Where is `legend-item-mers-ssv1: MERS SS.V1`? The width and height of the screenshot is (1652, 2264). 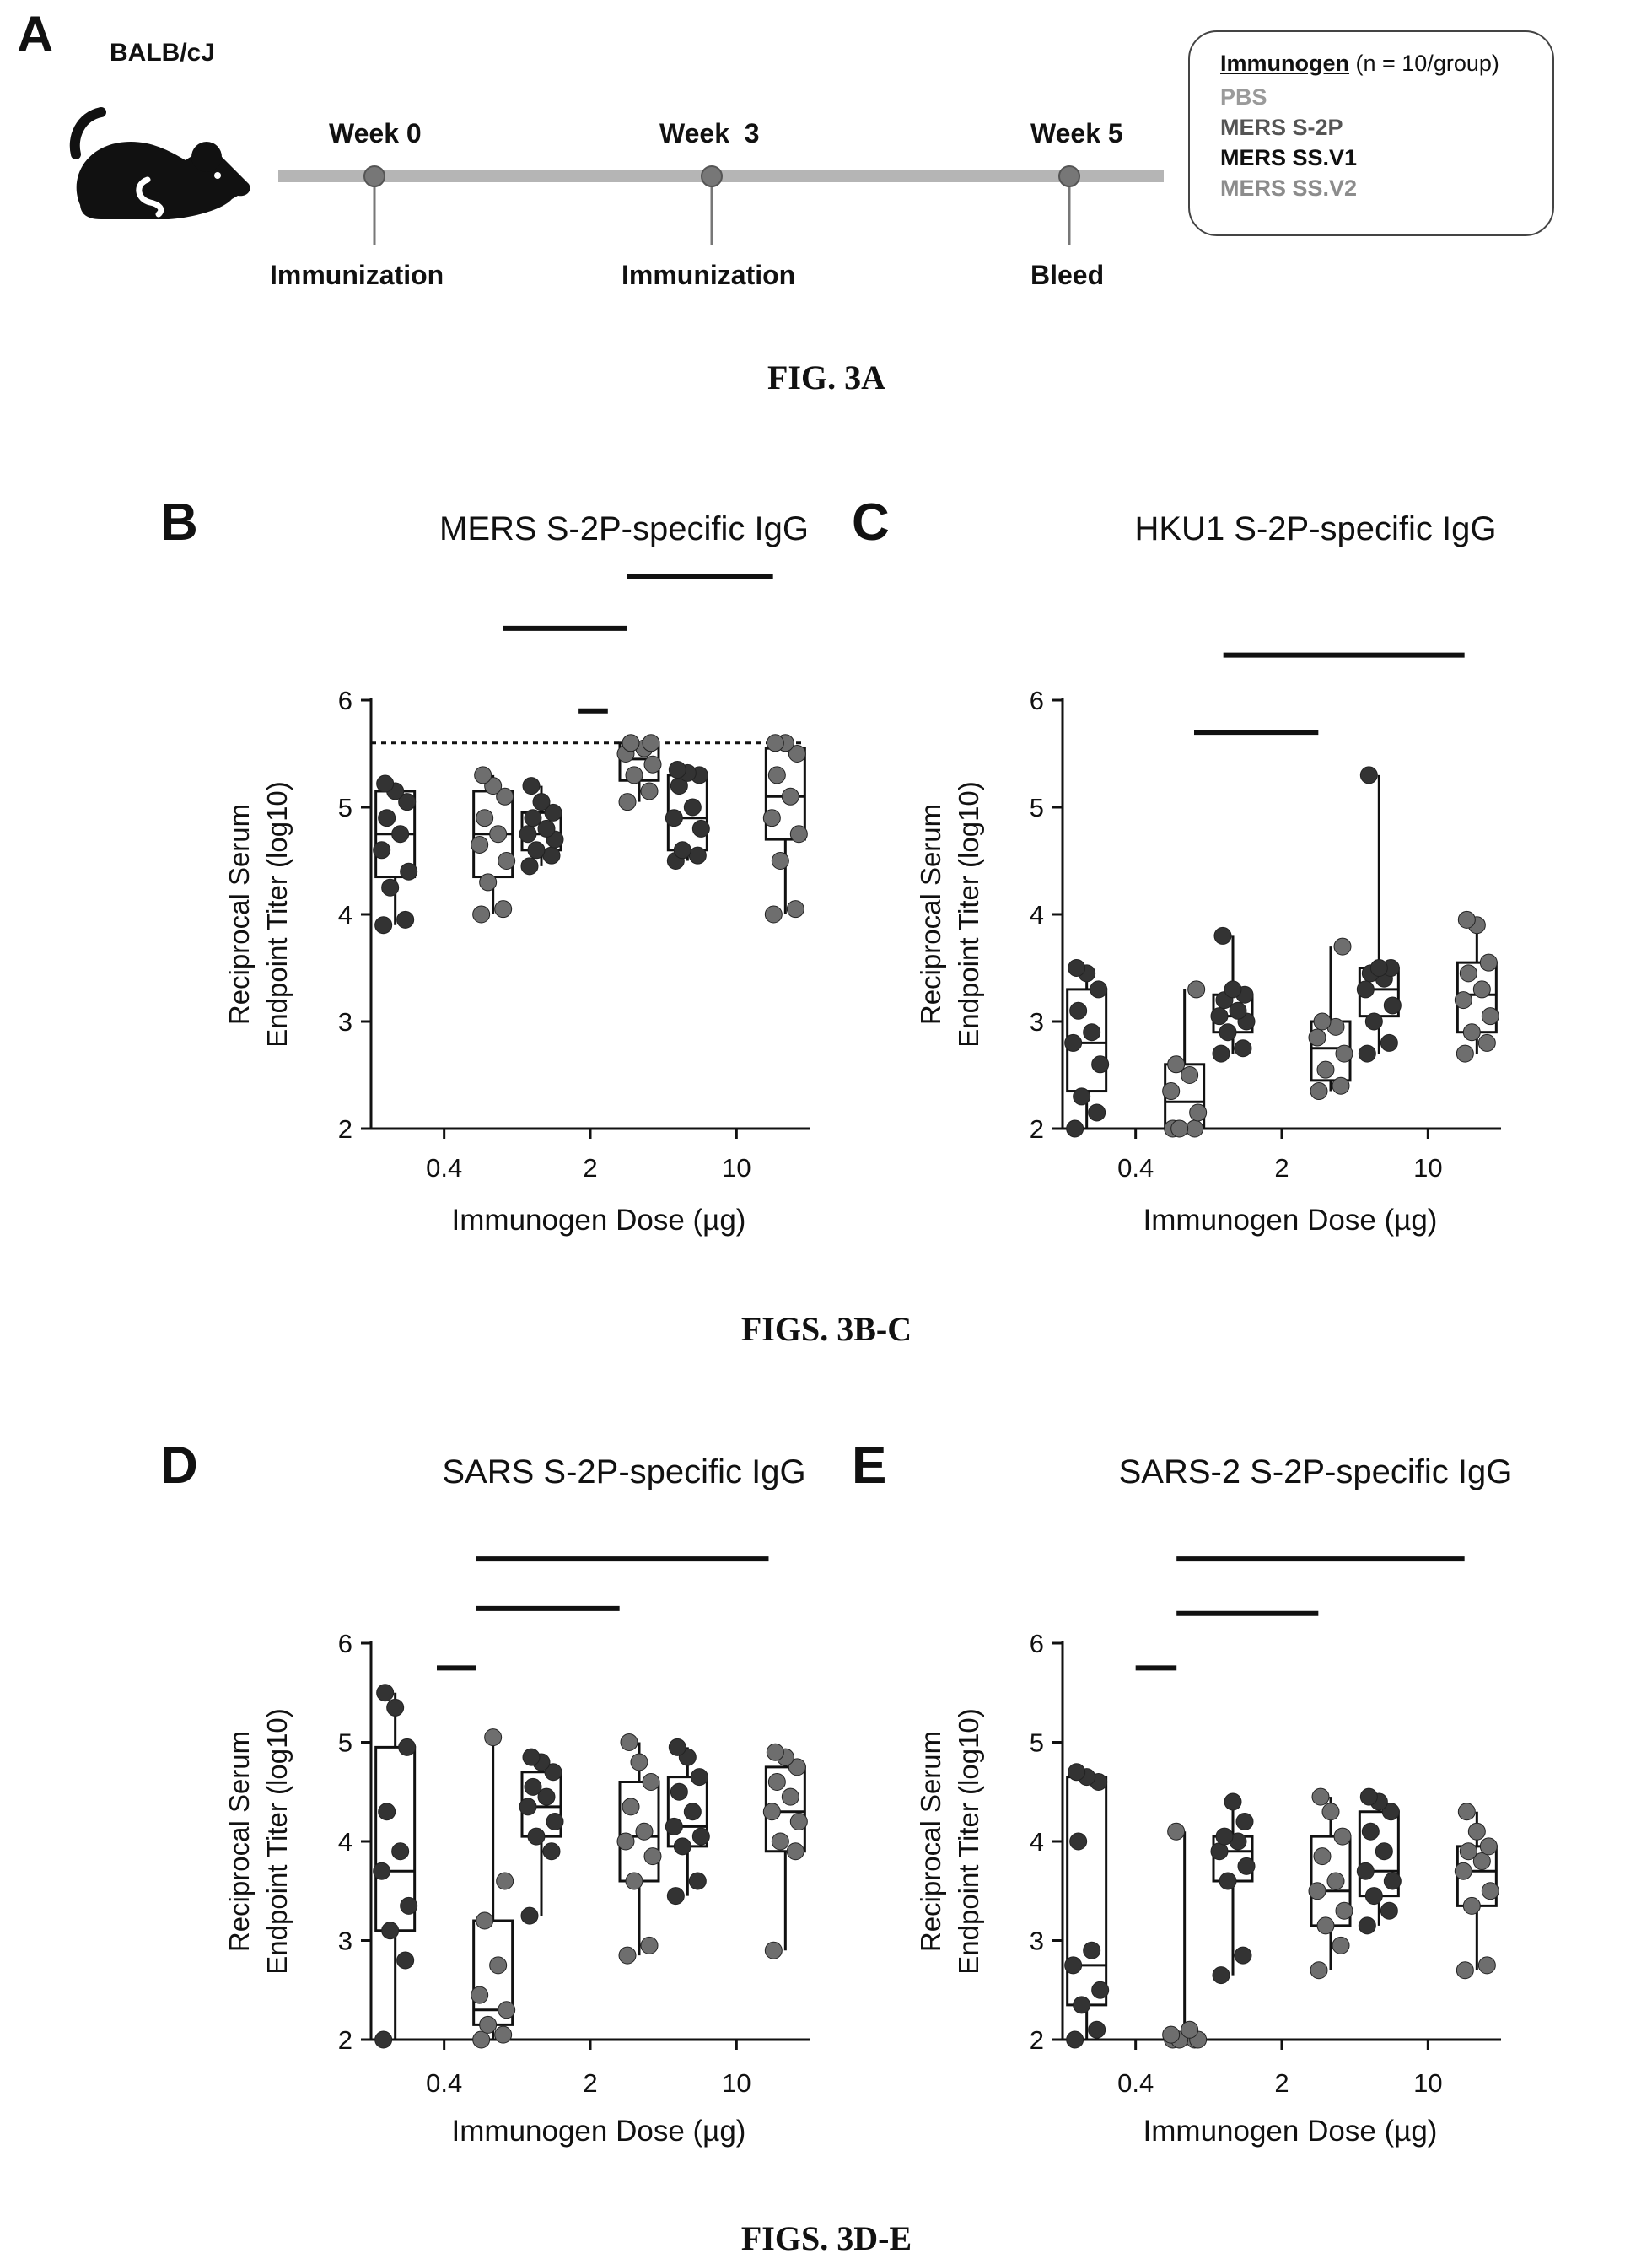 legend-item-mers-ssv1: MERS SS.V1 is located at coordinates (1289, 157).